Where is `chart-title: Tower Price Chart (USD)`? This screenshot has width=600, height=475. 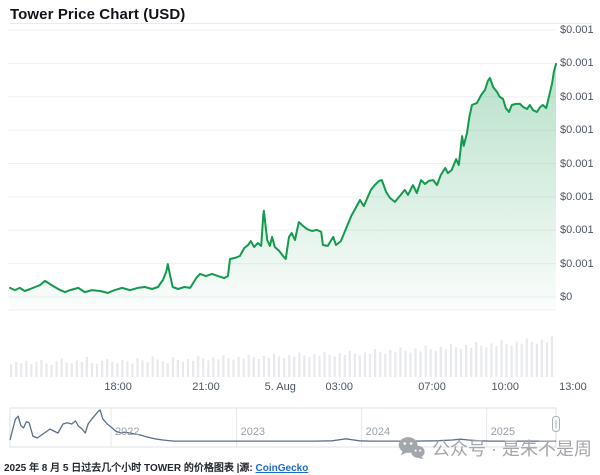
chart-title: Tower Price Chart (USD) is located at coordinates (98, 14).